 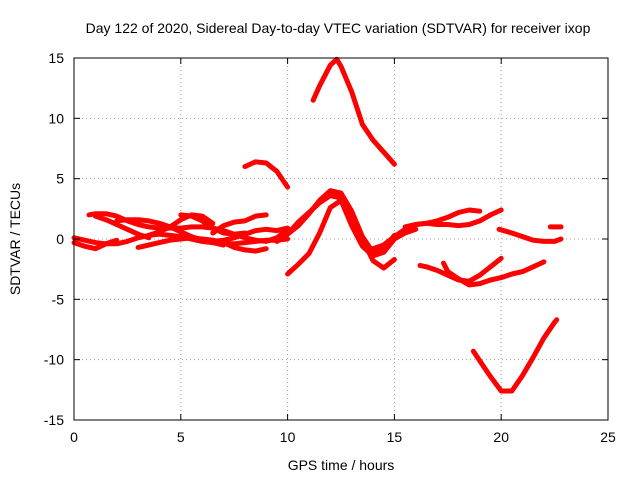 I want to click on y-axis-title: SDTVAR / TECUs, so click(x=15, y=239).